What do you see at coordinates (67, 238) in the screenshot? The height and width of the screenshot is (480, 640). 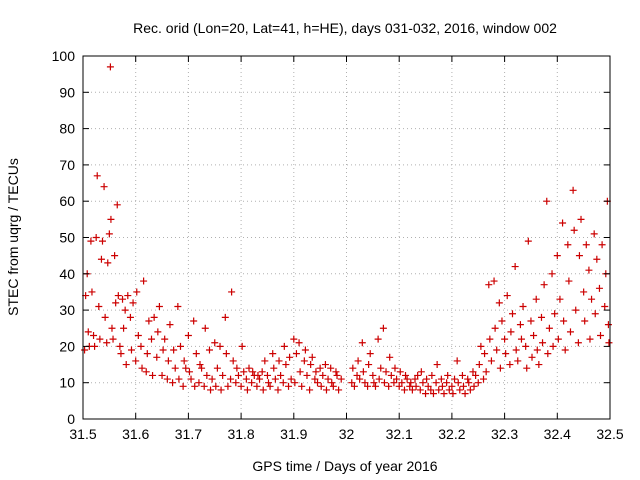 I see `y-tick-label: 50` at bounding box center [67, 238].